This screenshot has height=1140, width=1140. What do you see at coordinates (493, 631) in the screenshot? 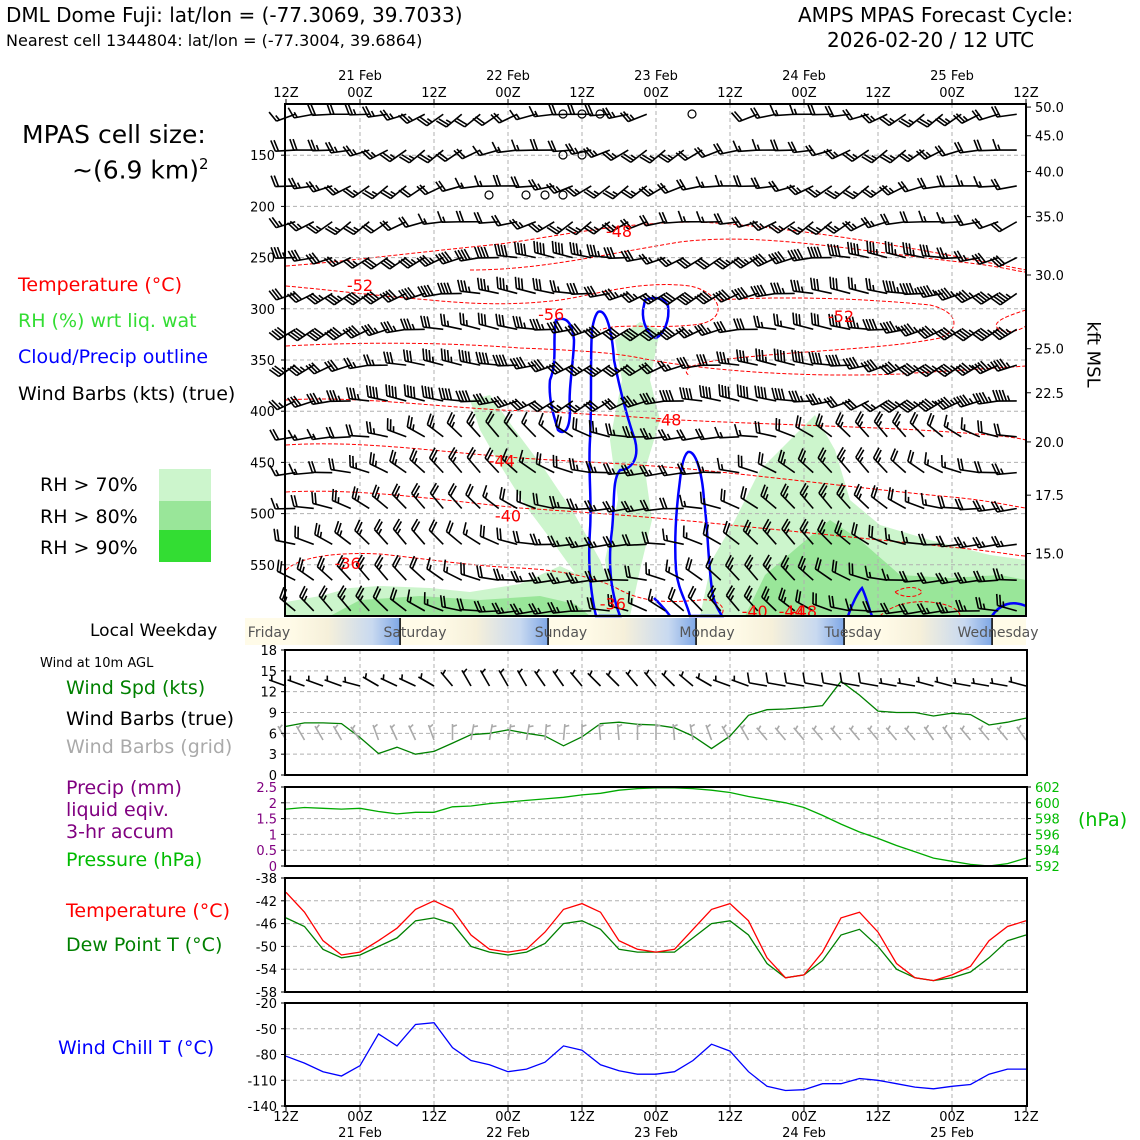
I see `weekday-gradient` at bounding box center [493, 631].